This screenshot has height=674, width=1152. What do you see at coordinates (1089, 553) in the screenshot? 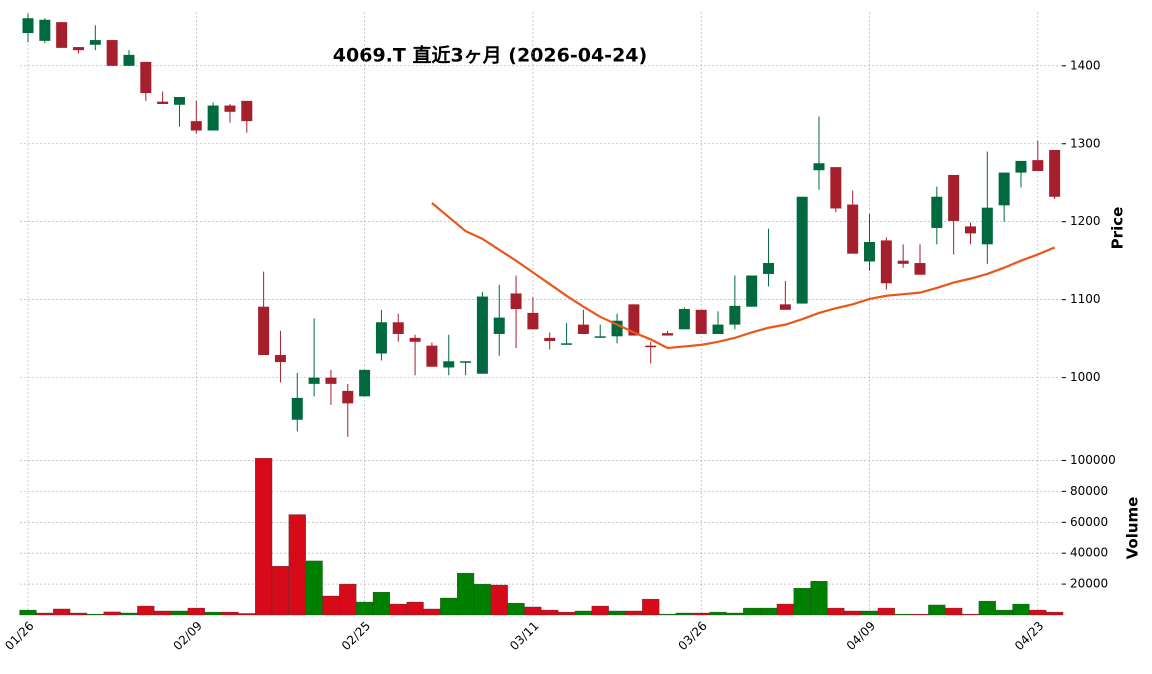
I see `volume-tick-label: 40000` at bounding box center [1089, 553].